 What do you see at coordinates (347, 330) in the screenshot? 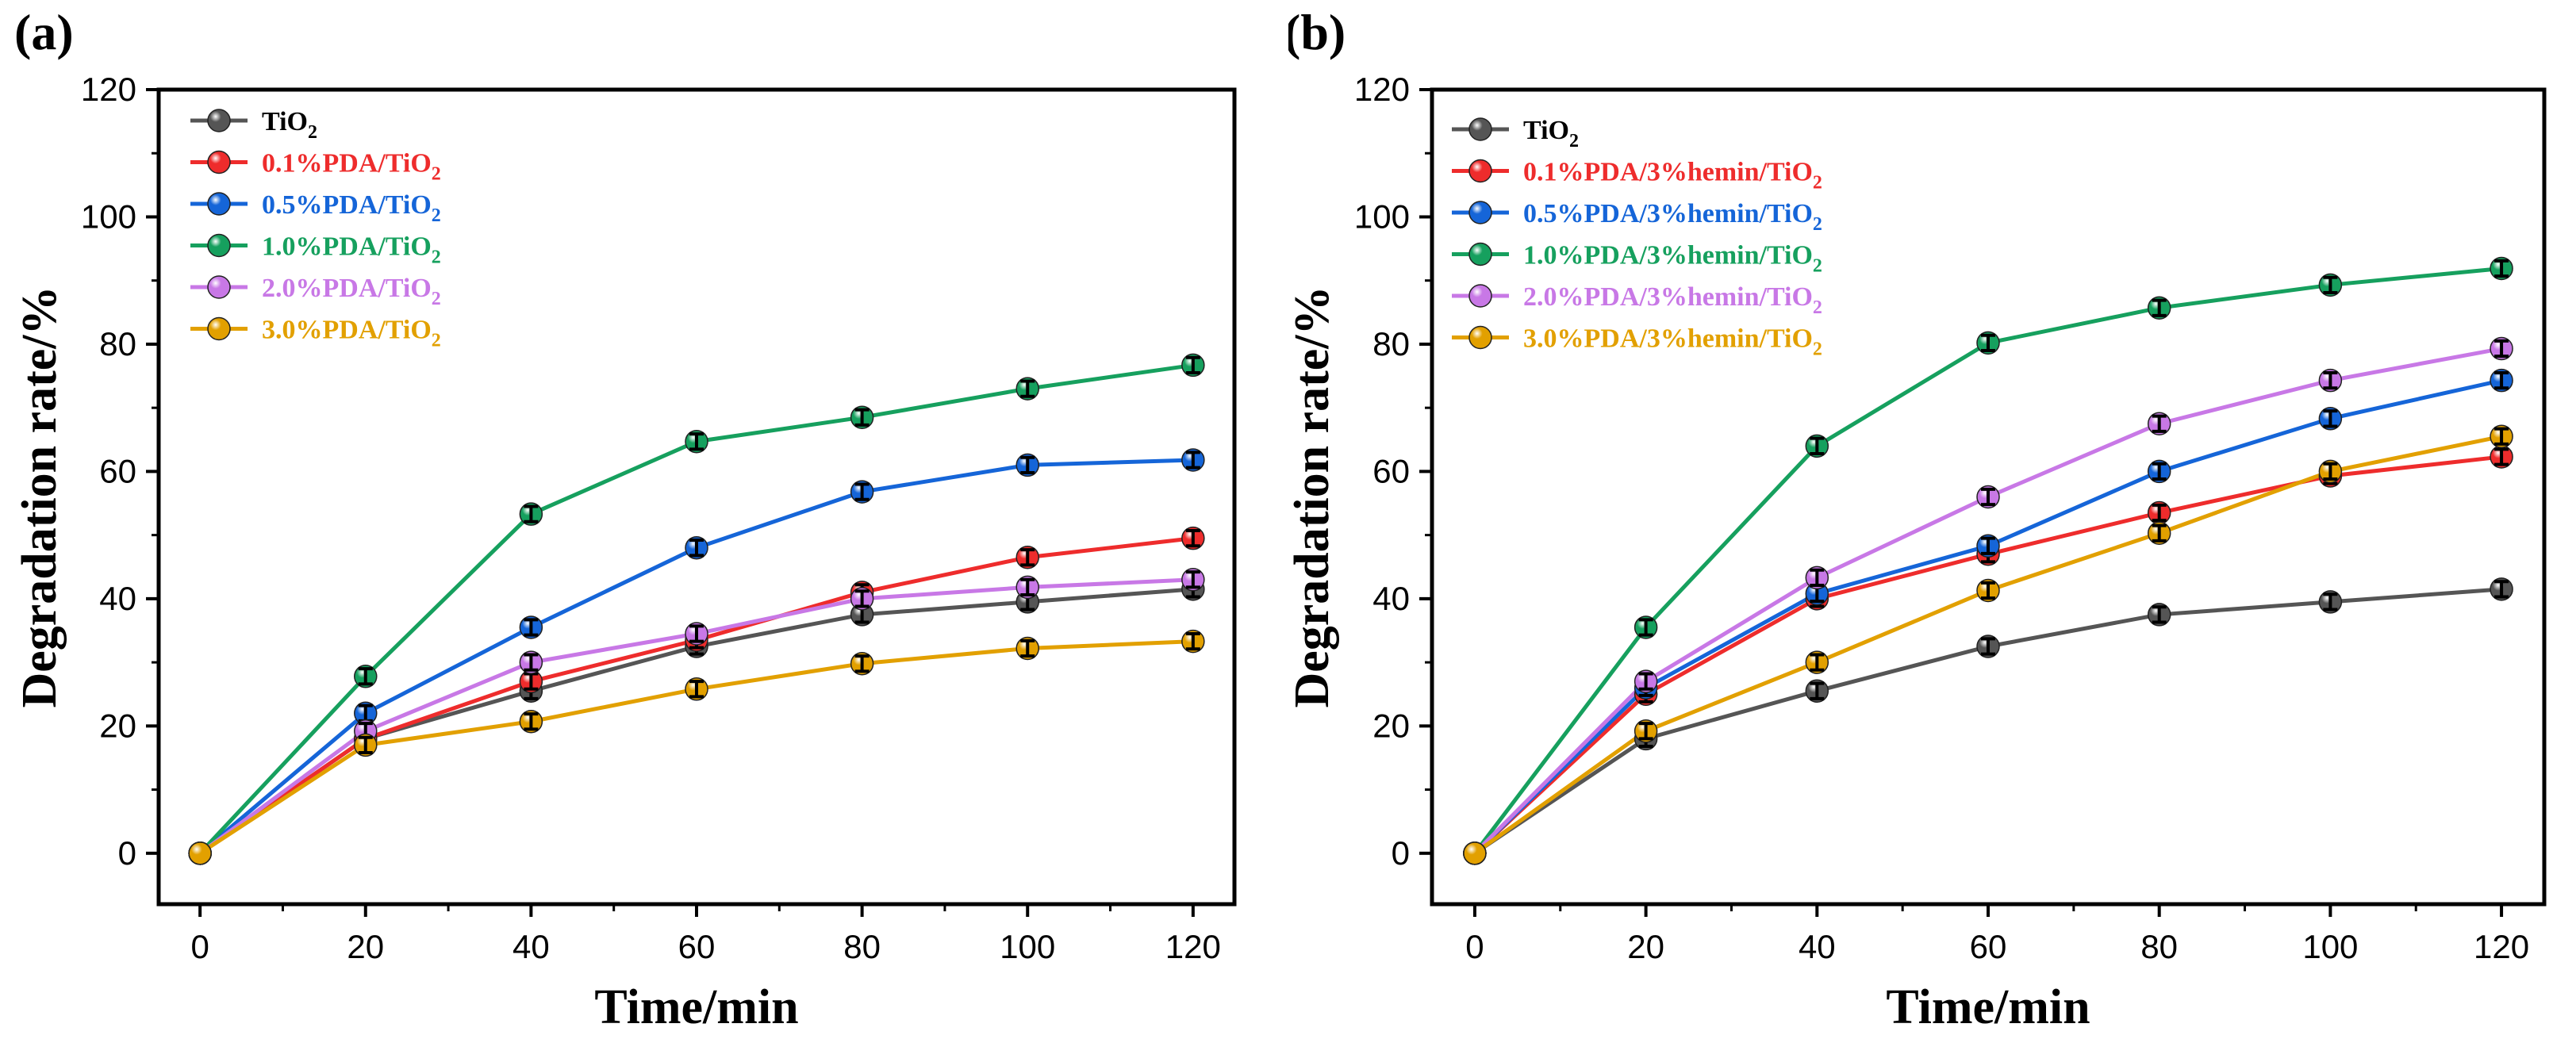
I see `legend-label: 3.0%PDA/TiO` at bounding box center [347, 330].